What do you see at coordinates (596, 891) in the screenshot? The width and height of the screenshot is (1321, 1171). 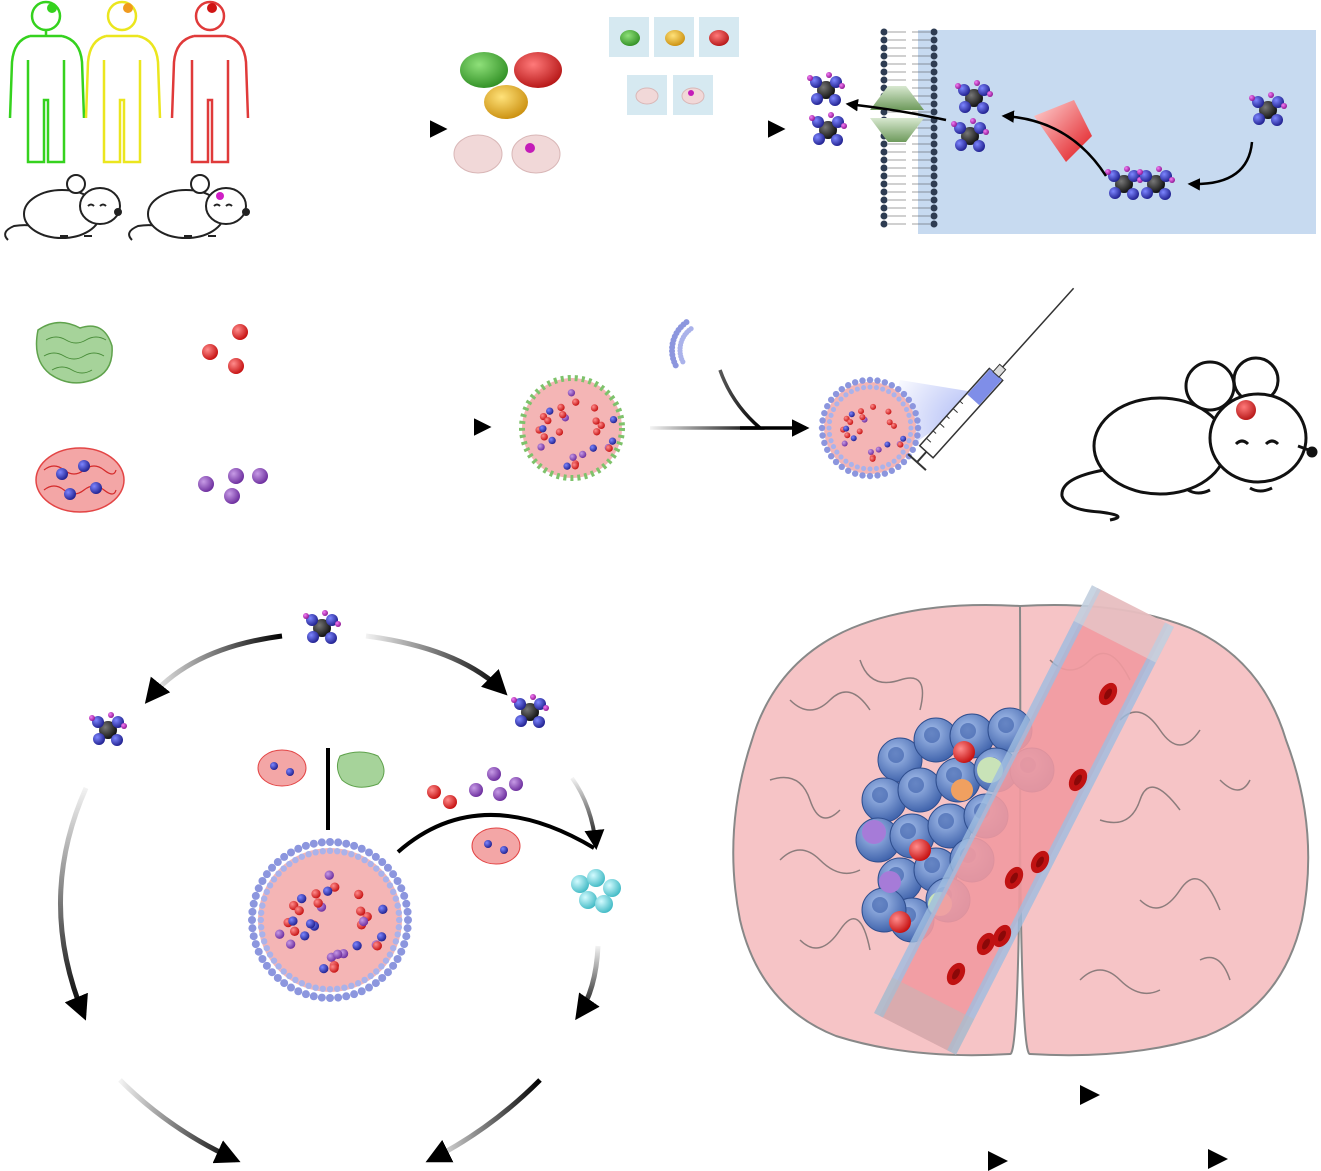 I see `cyan-cluster` at bounding box center [596, 891].